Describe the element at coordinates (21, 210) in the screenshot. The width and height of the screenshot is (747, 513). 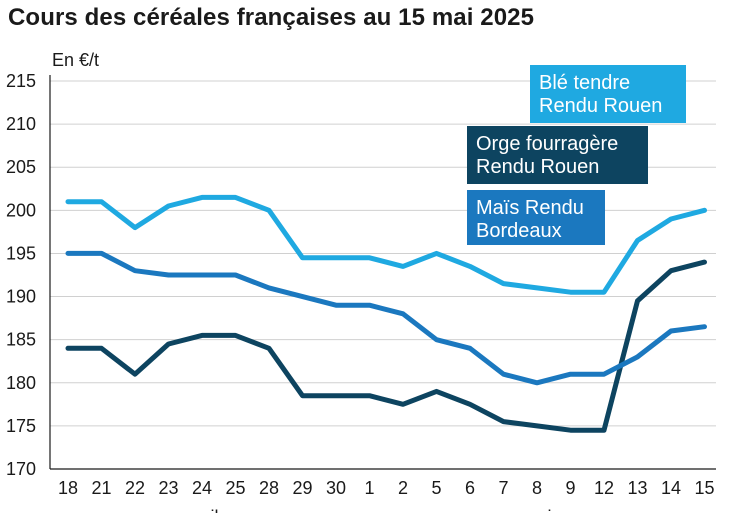
I see `y-tick-label: 200` at that location.